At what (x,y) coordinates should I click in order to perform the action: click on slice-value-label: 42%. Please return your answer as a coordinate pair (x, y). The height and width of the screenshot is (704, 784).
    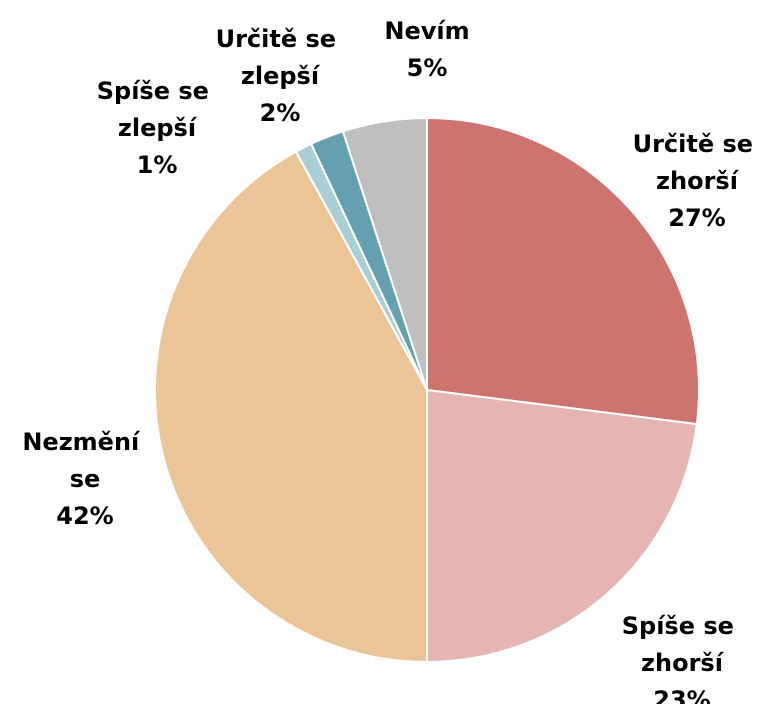
    Looking at the image, I should click on (84, 516).